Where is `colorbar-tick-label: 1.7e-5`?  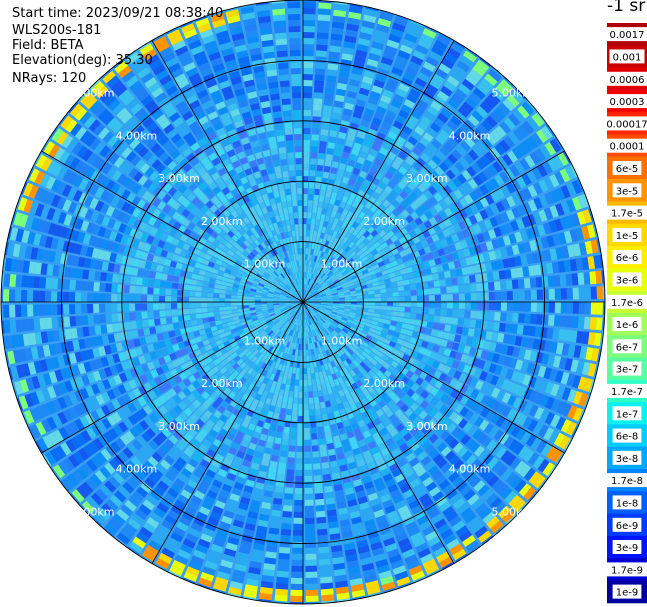 colorbar-tick-label: 1.7e-5 is located at coordinates (627, 214).